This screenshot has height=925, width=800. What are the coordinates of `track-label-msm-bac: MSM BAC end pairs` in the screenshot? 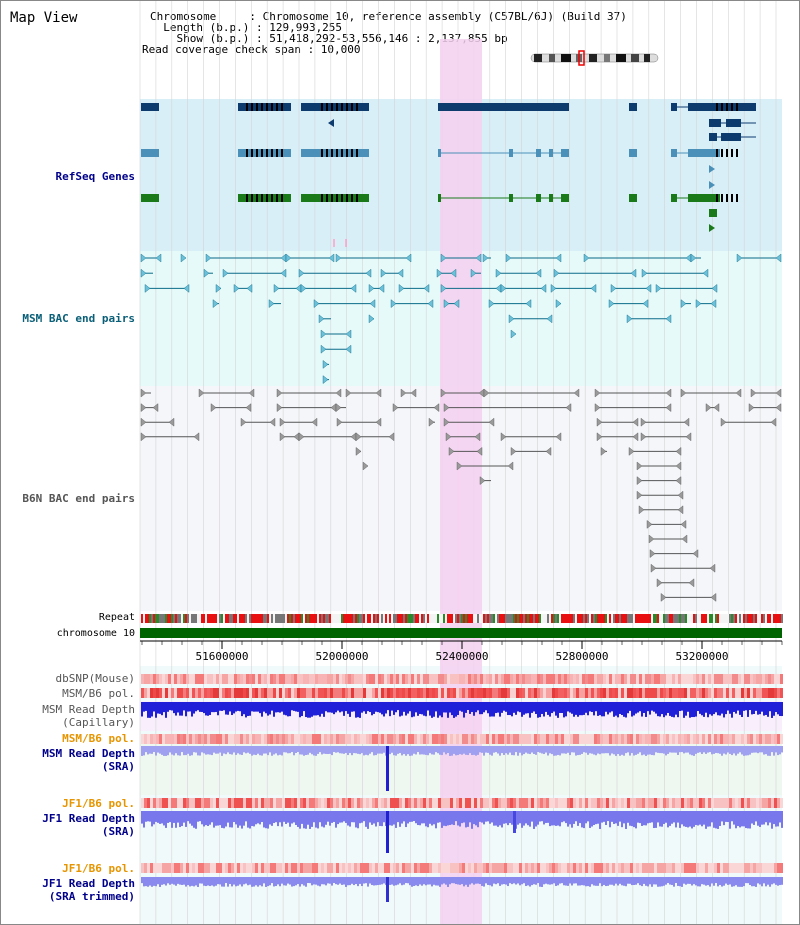 It's located at (78, 318).